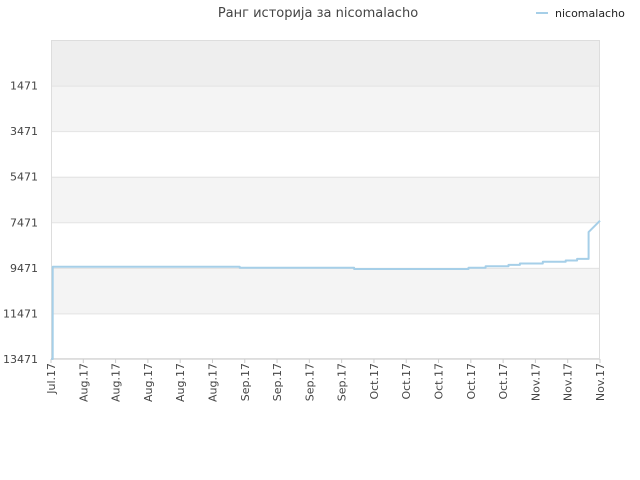 The image size is (640, 480). I want to click on y-tick-label: 1471, so click(24, 86).